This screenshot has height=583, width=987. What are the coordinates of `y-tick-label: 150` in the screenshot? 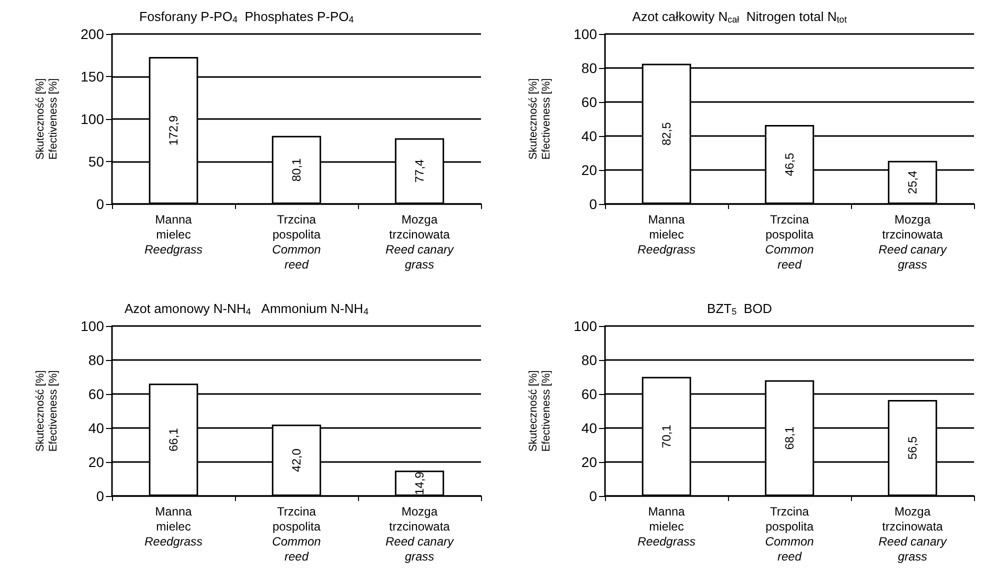 It's located at (92, 76).